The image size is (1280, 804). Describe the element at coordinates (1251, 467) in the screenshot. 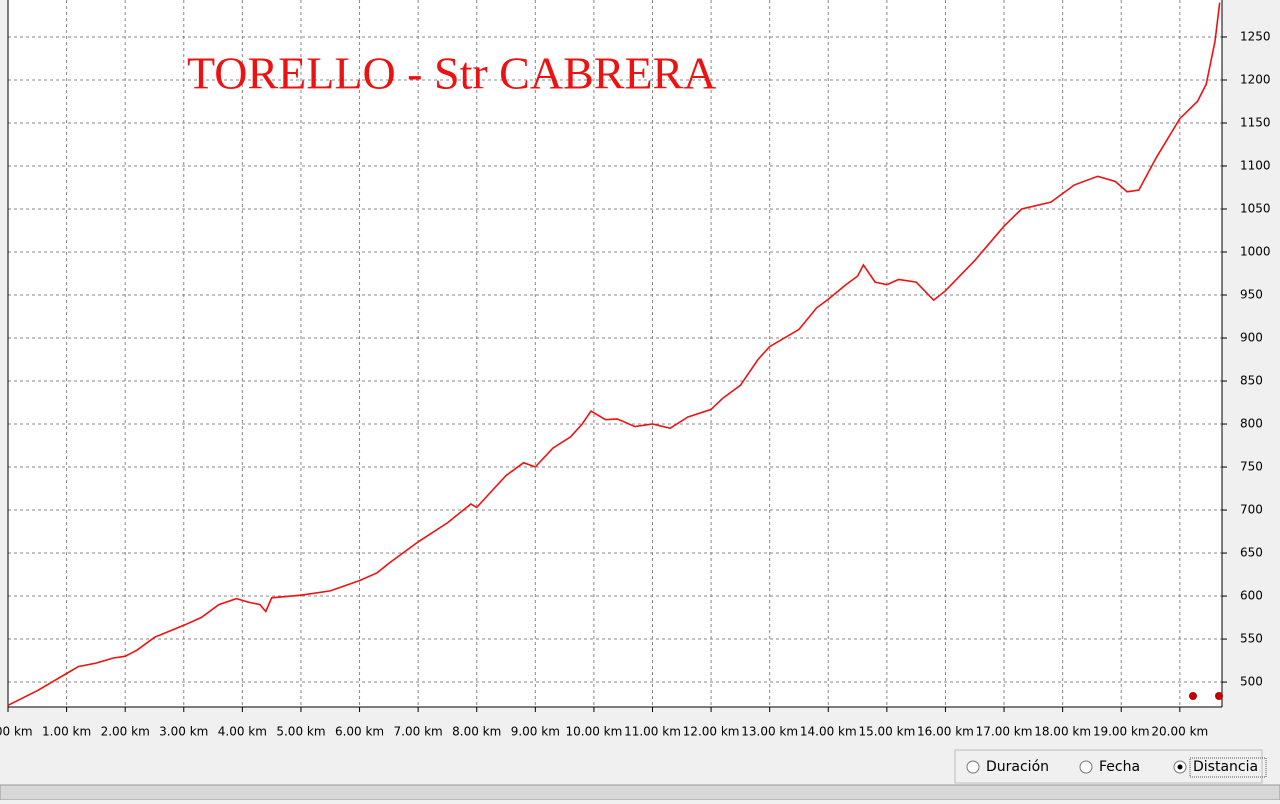

I see `y-tick-label: 750` at that location.